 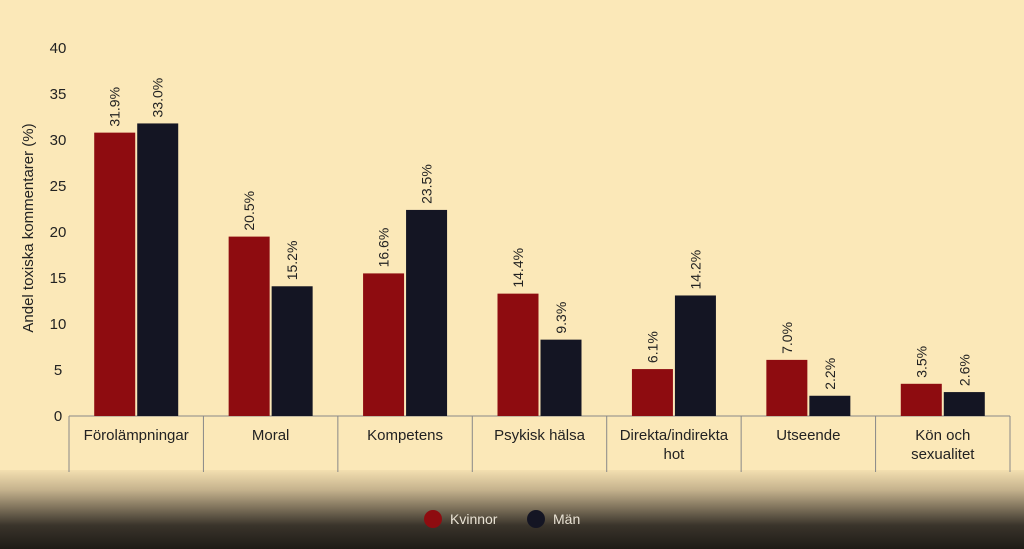 I want to click on data-label: 20.5%, so click(x=249, y=211).